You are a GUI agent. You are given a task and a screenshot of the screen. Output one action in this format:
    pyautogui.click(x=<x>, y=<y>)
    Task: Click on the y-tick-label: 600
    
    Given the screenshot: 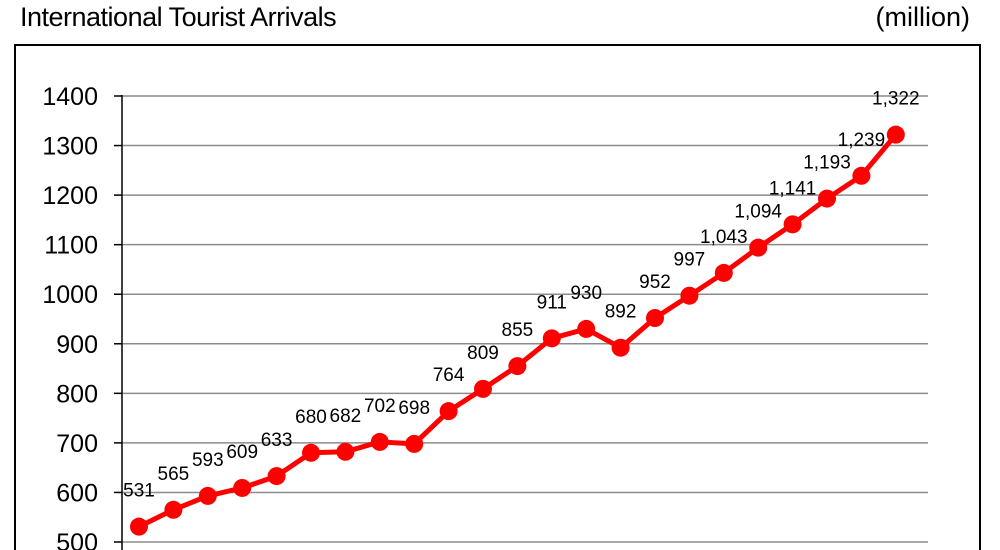 What is the action you would take?
    pyautogui.click(x=77, y=493)
    